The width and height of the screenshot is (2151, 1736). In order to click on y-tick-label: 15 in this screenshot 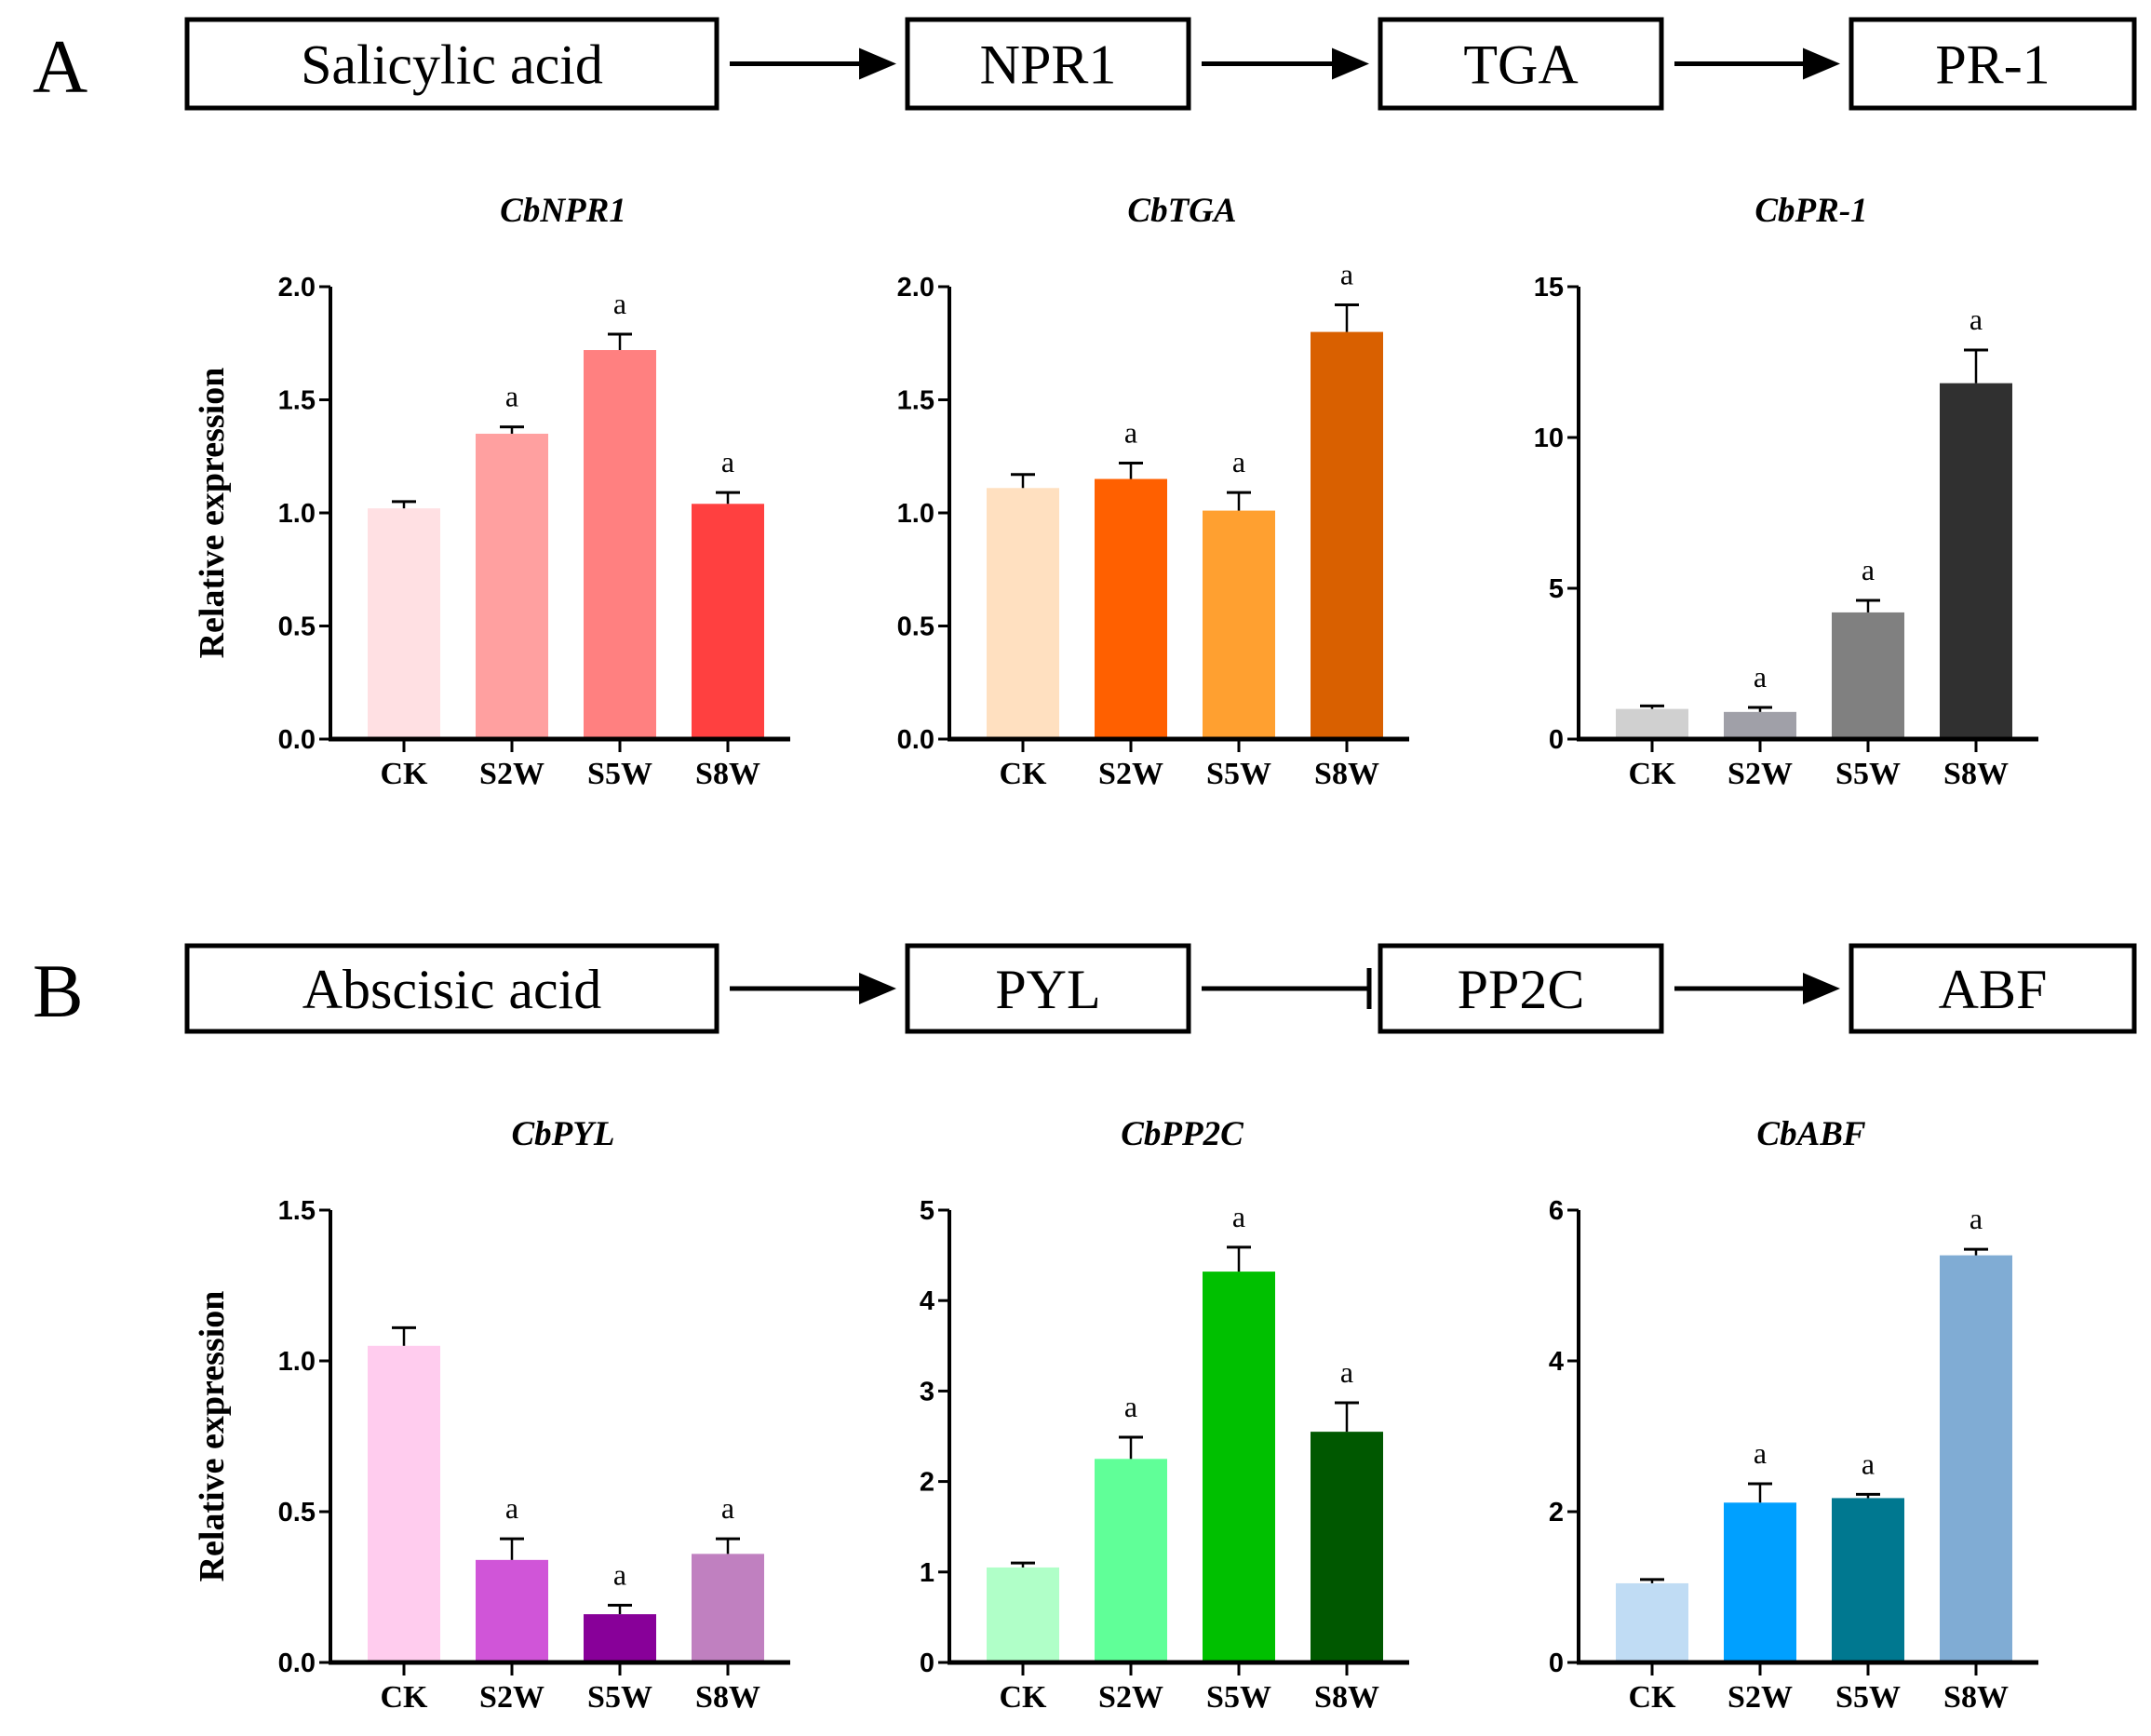, I will do `click(1549, 288)`.